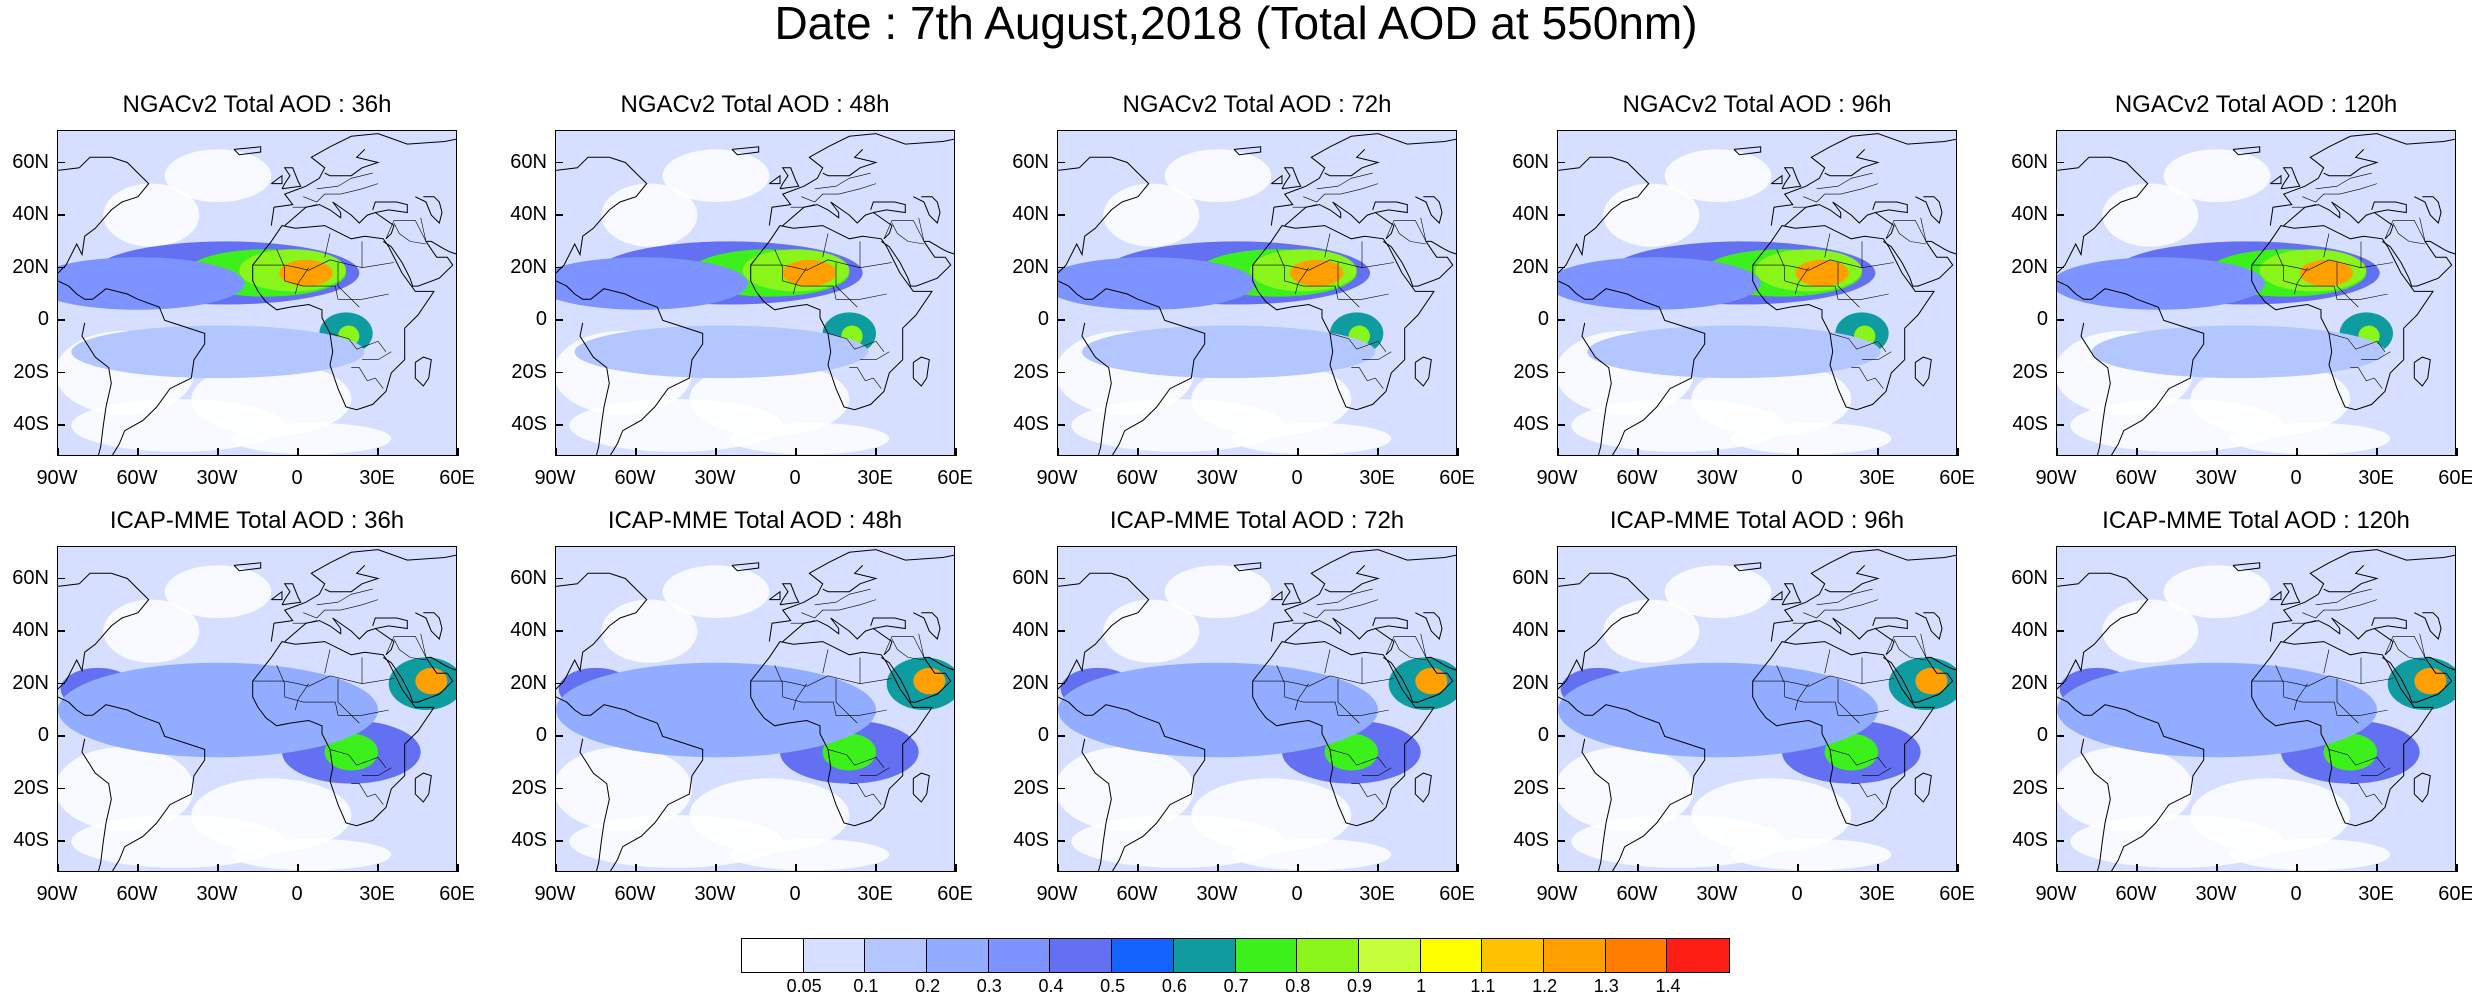  Describe the element at coordinates (755, 104) in the screenshot. I see `panel-title: NGACv2 Total AOD : 48h` at that location.